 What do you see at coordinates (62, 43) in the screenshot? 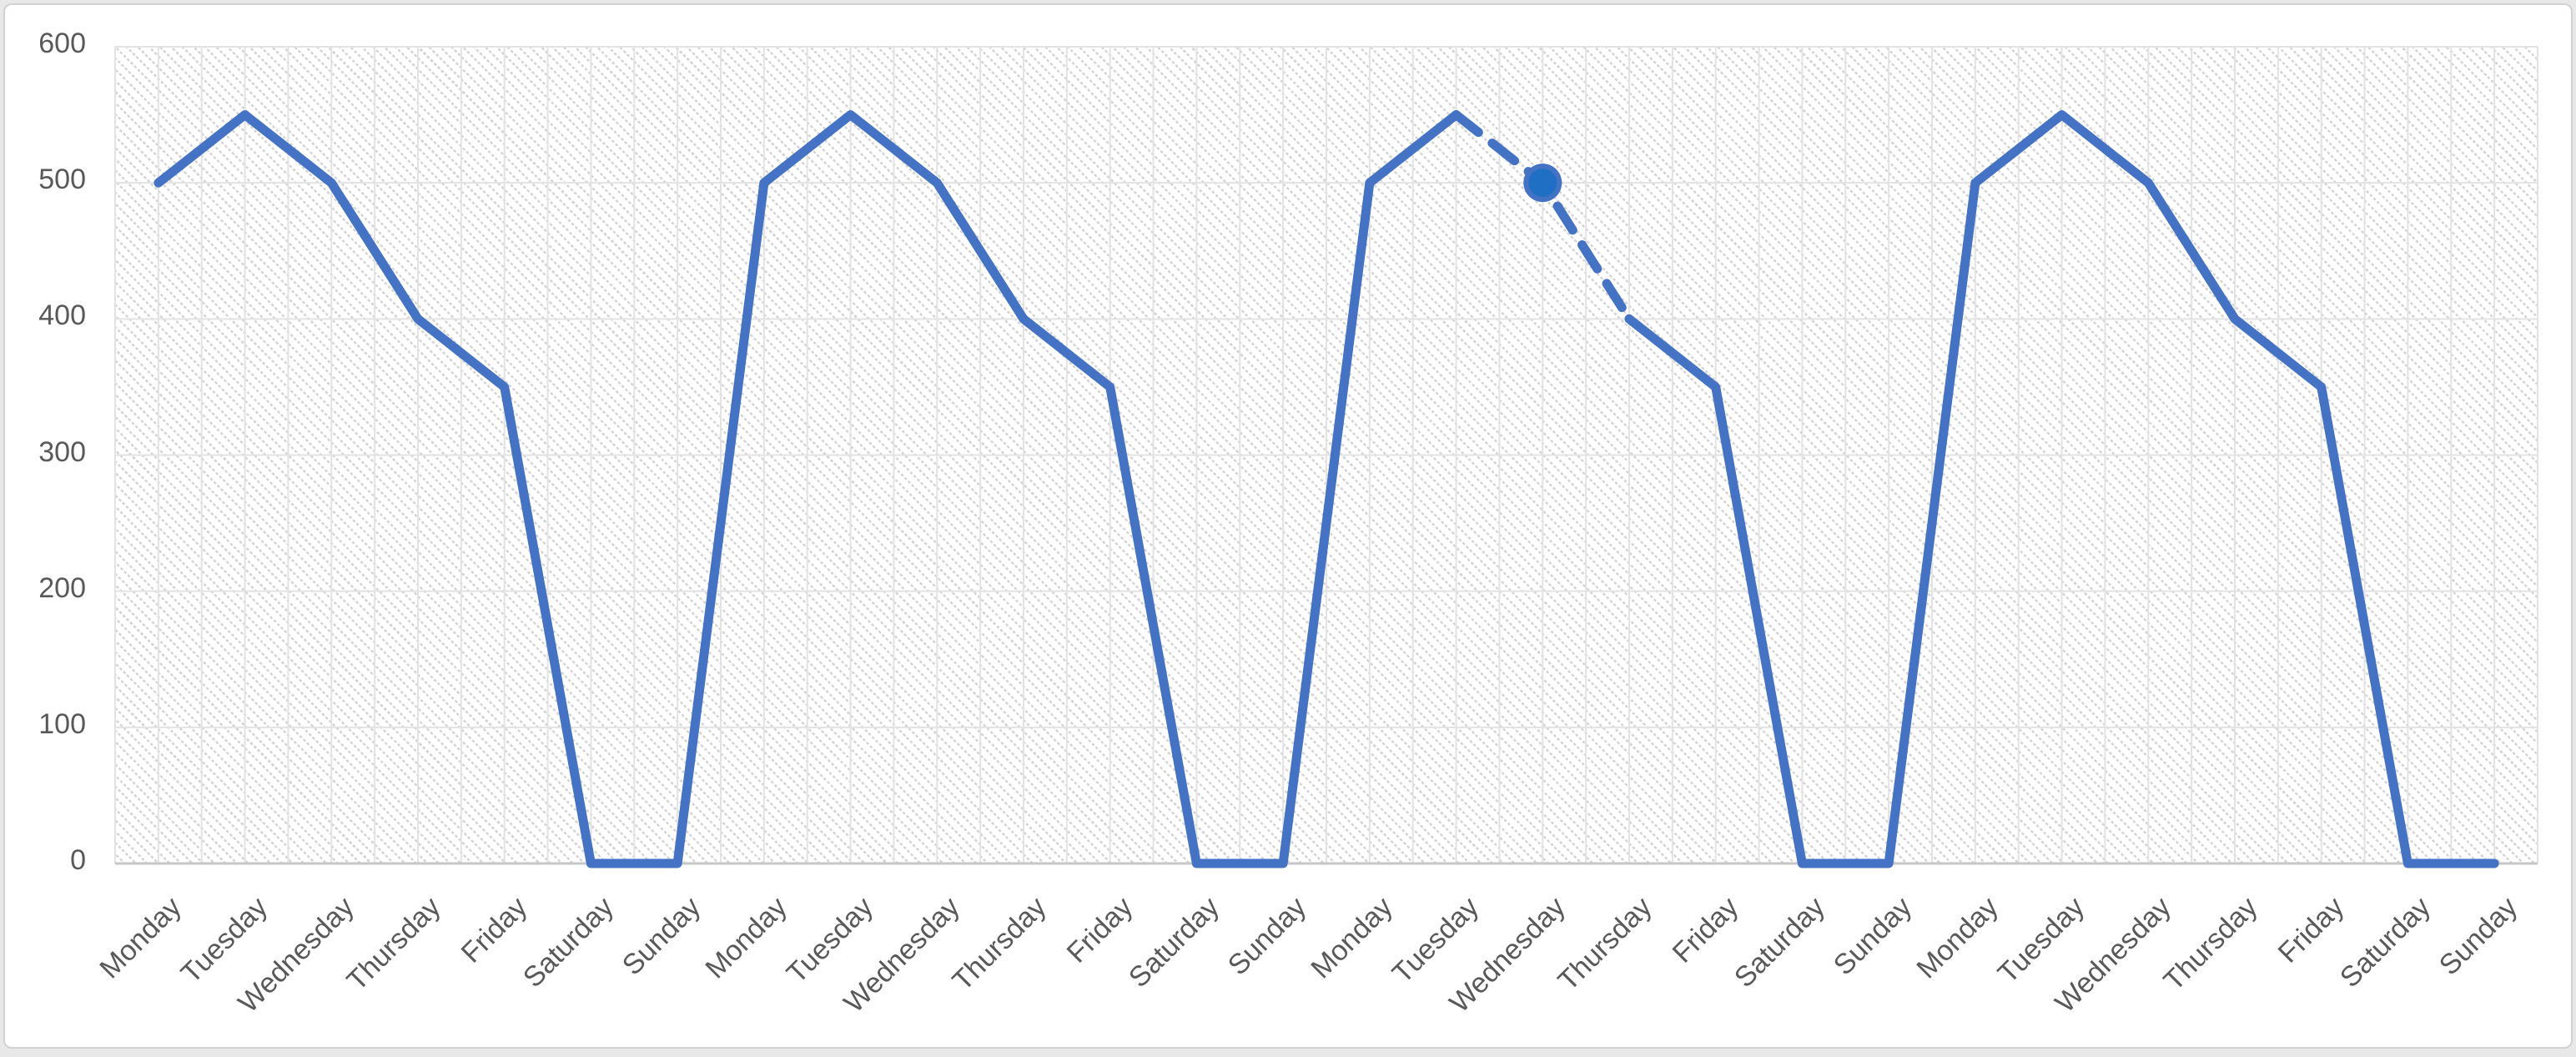
I see `y-tick-label: 600` at bounding box center [62, 43].